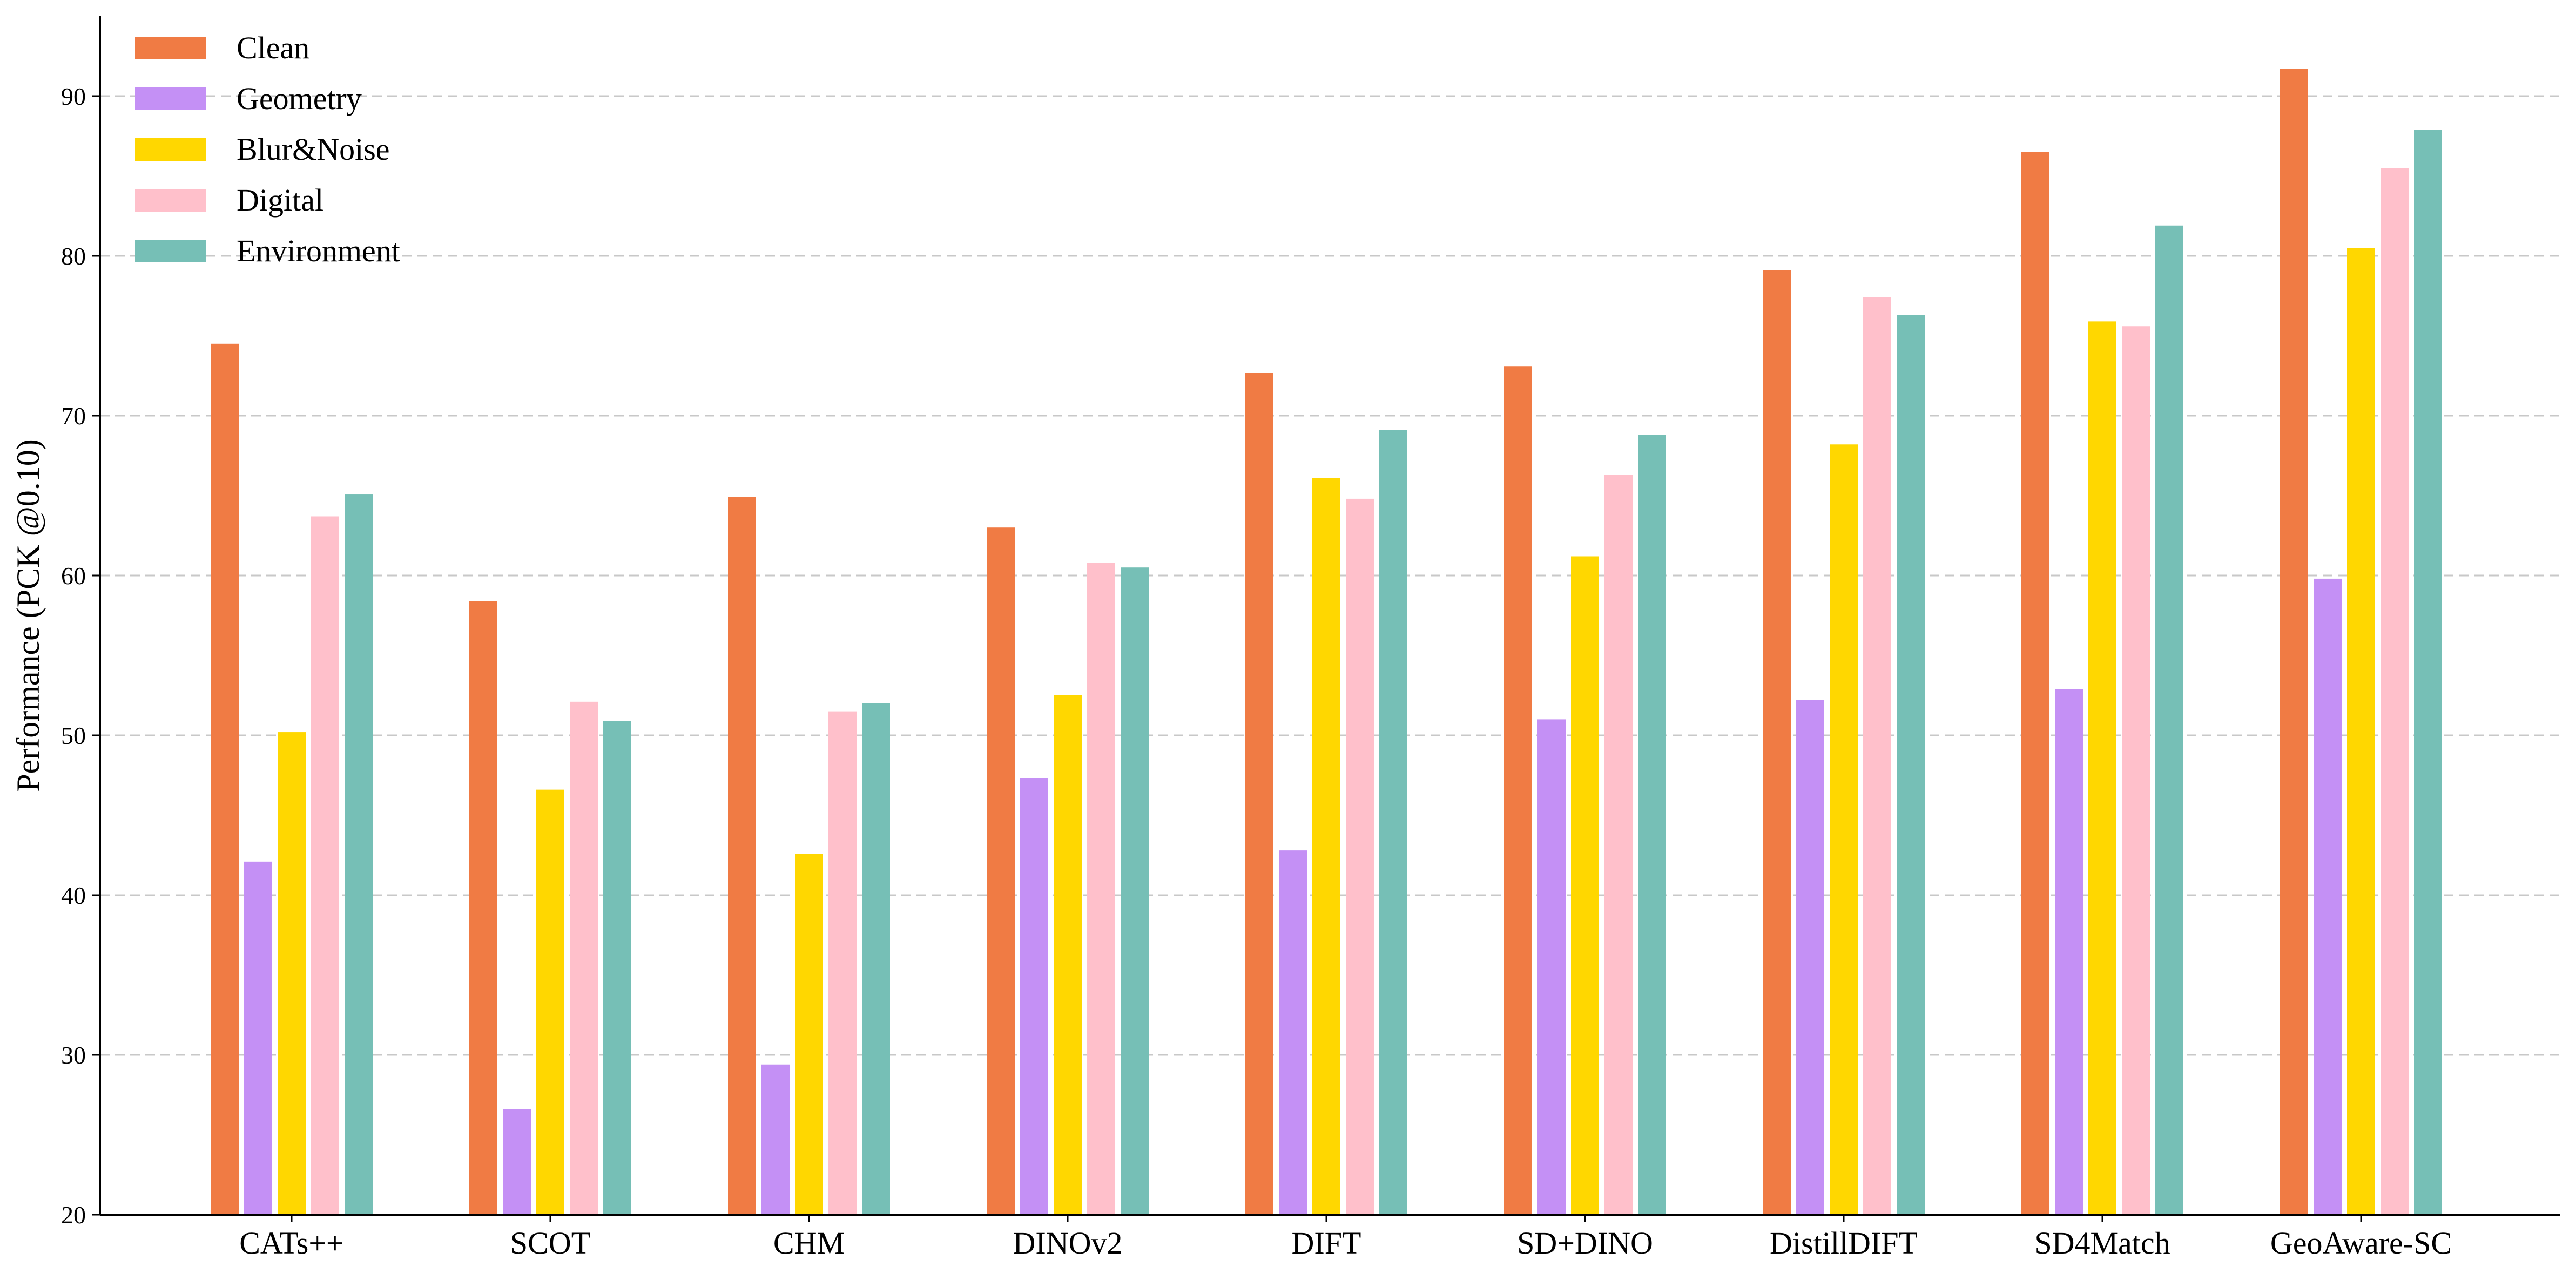  What do you see at coordinates (2294, 642) in the screenshot?
I see `bar-clean-geoaware-sc` at bounding box center [2294, 642].